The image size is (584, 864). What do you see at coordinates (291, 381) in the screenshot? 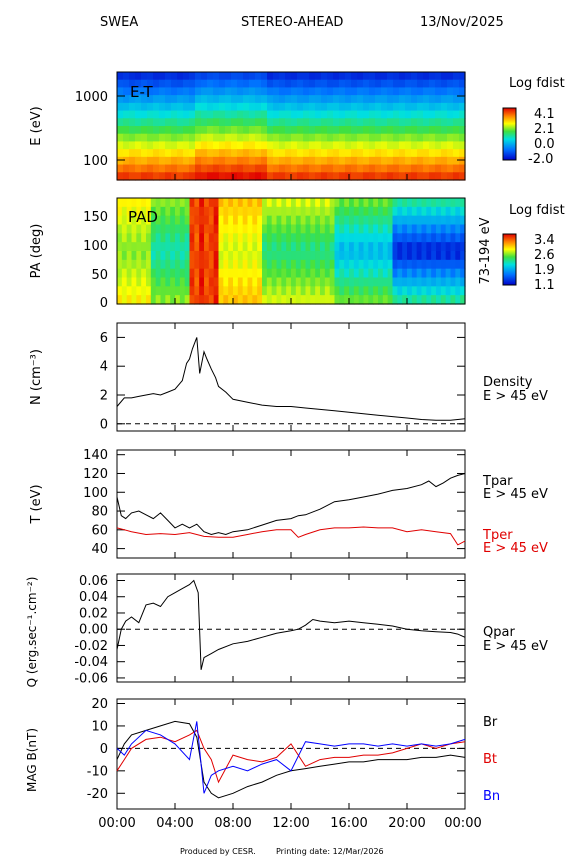
I see `density-lines` at bounding box center [291, 381].